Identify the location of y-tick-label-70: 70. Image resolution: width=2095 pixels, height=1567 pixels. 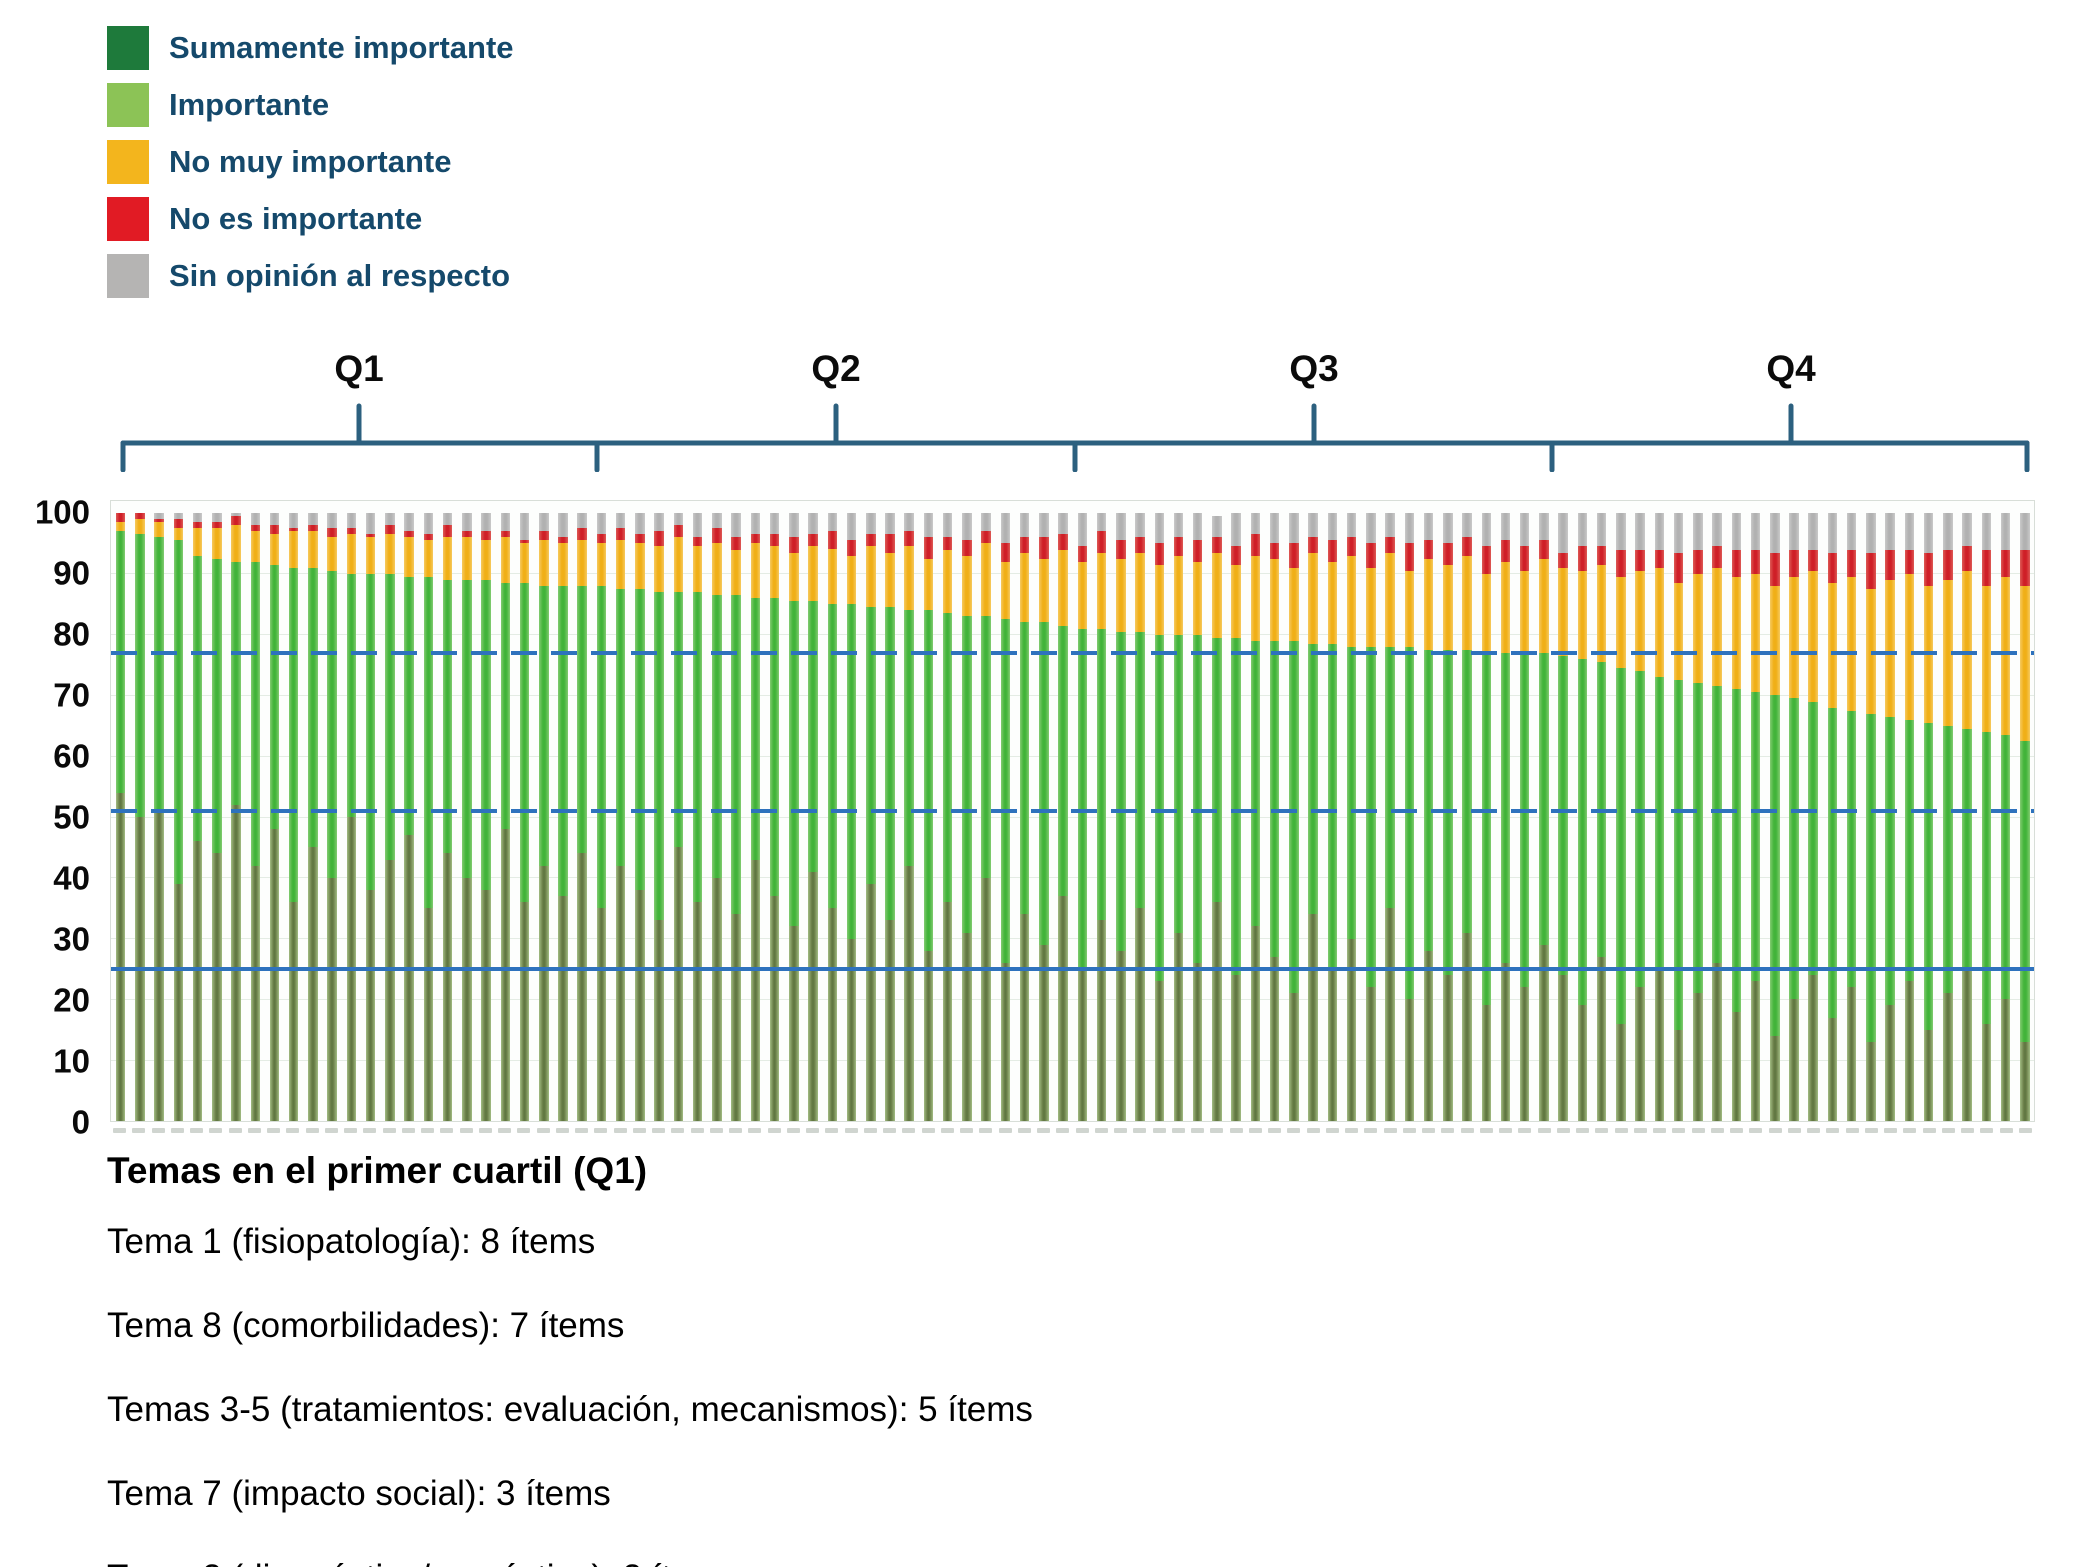
(71, 695).